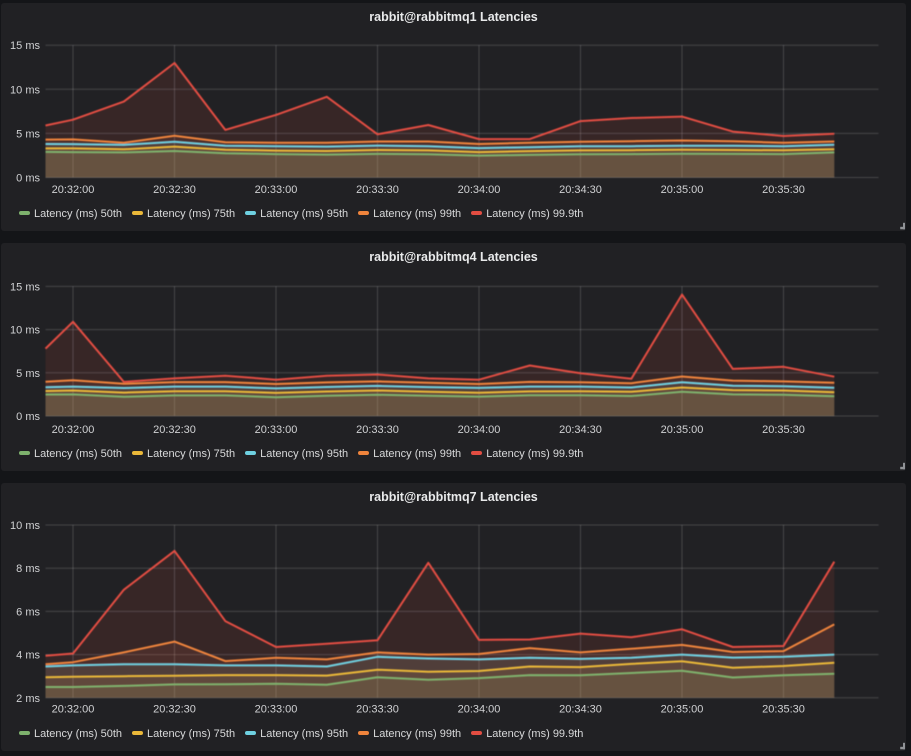 The image size is (911, 756). I want to click on svg-text: 4 ms, so click(28, 656).